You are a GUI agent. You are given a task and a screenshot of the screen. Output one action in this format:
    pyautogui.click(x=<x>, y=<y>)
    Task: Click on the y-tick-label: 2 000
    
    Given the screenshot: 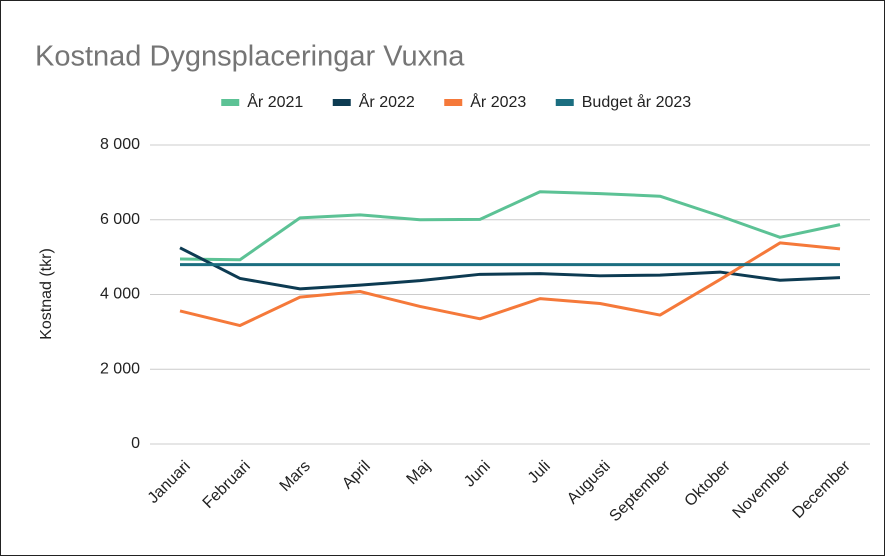 What is the action you would take?
    pyautogui.click(x=120, y=368)
    